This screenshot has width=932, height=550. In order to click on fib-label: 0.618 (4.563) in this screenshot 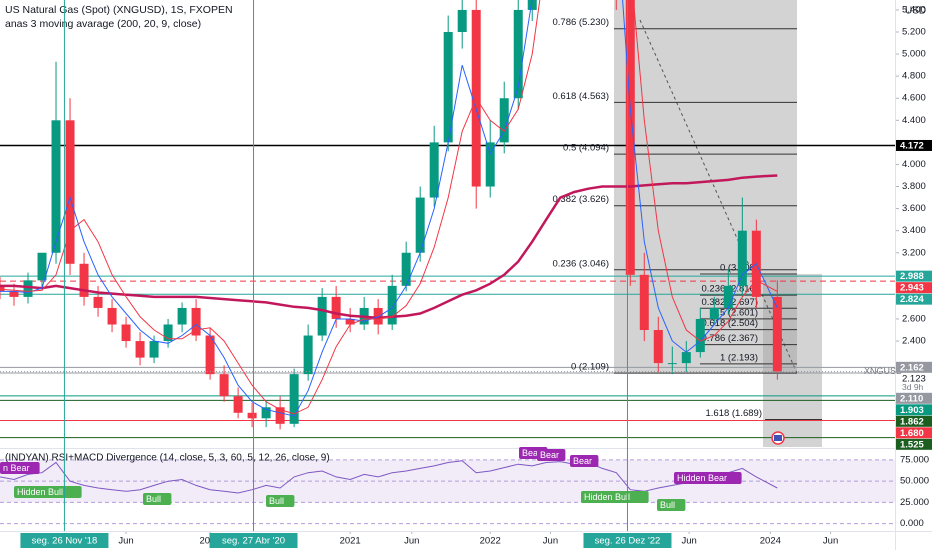, I will do `click(580, 96)`.